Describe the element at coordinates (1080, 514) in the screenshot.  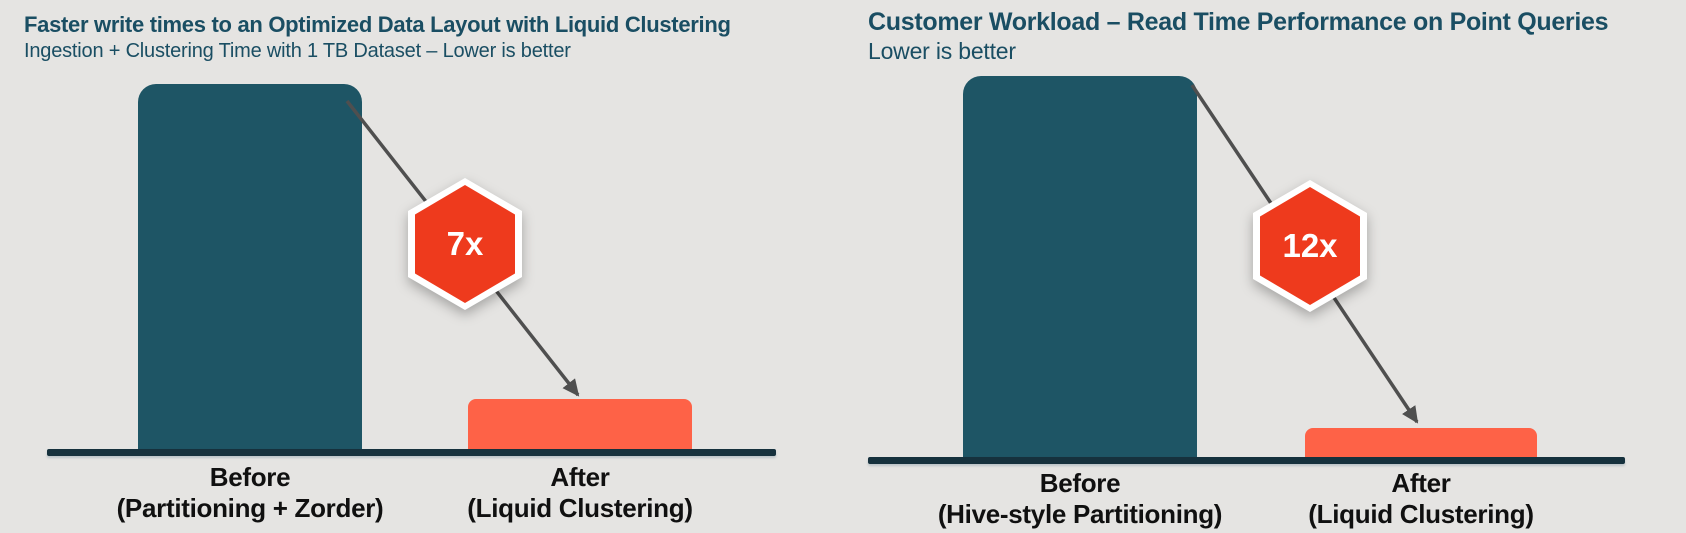
I see `category-line2: (Hive-style Partitioning)` at that location.